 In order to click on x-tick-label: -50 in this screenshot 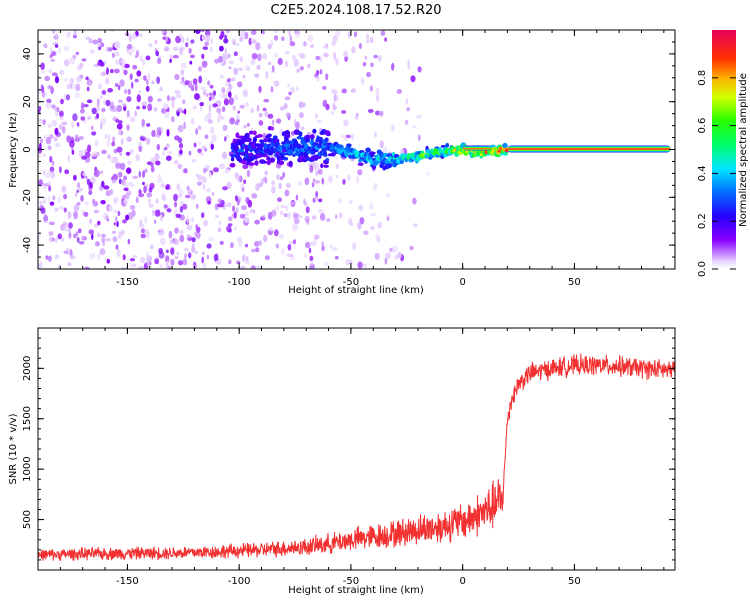, I will do `click(351, 581)`.